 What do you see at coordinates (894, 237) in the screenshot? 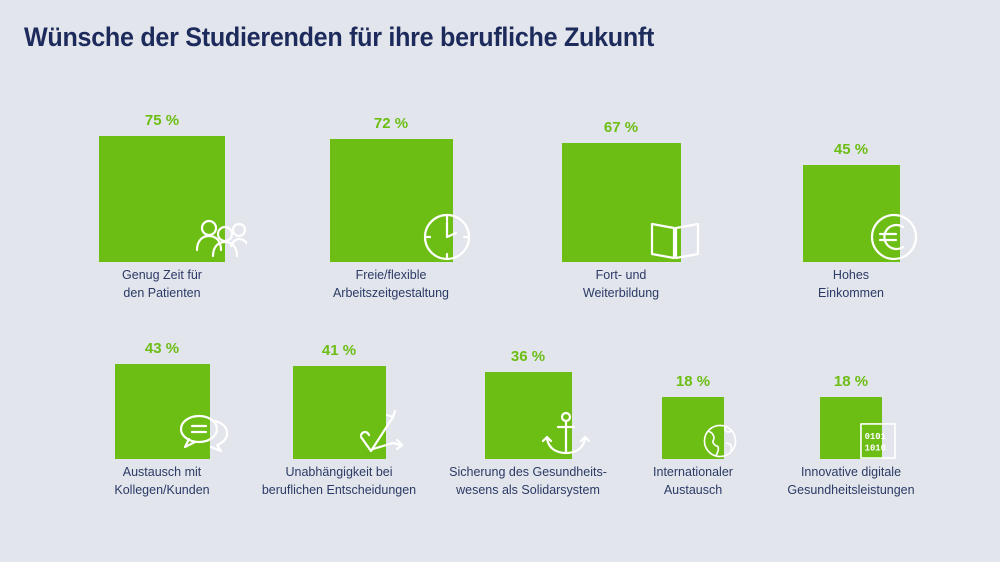
I see `euro-icon` at bounding box center [894, 237].